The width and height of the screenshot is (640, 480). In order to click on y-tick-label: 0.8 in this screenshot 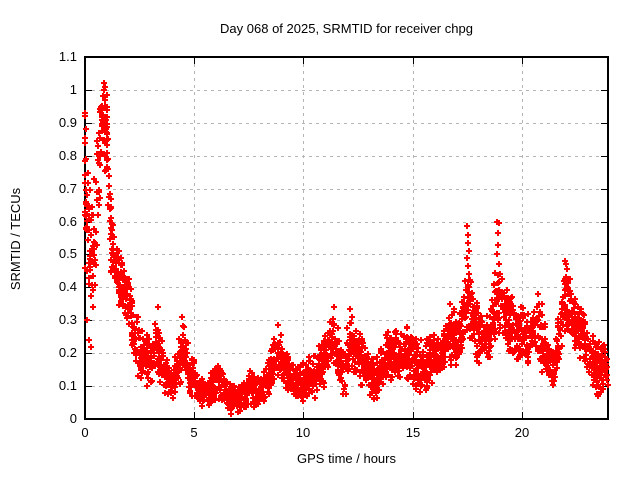, I will do `click(68, 155)`.